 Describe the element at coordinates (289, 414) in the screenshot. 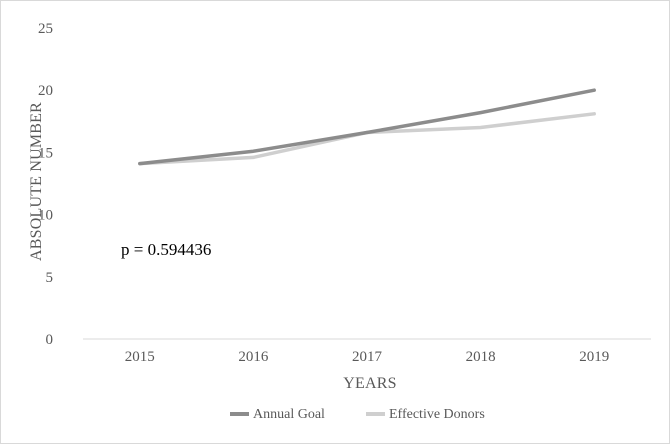

I see `legend-label: Annual Goal` at that location.